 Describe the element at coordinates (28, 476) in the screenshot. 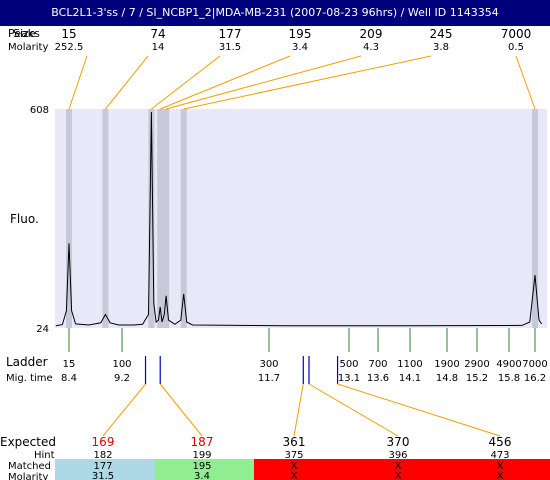

I see `molarity-row-label: Molarity` at that location.